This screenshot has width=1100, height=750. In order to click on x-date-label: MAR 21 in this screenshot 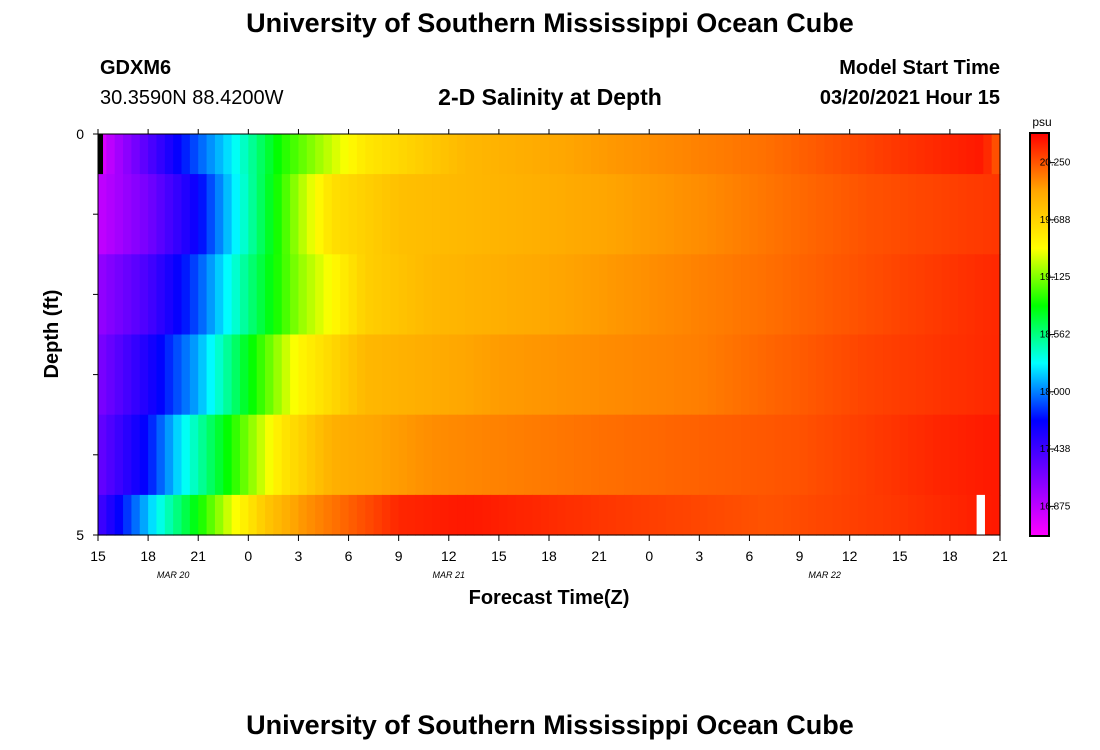, I will do `click(449, 575)`.